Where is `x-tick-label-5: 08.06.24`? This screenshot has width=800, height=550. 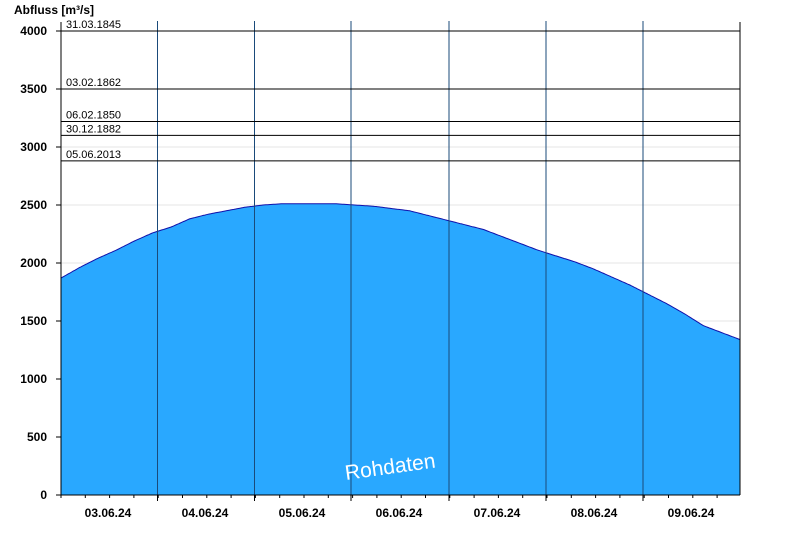
x-tick-label-5: 08.06.24 is located at coordinates (594, 513).